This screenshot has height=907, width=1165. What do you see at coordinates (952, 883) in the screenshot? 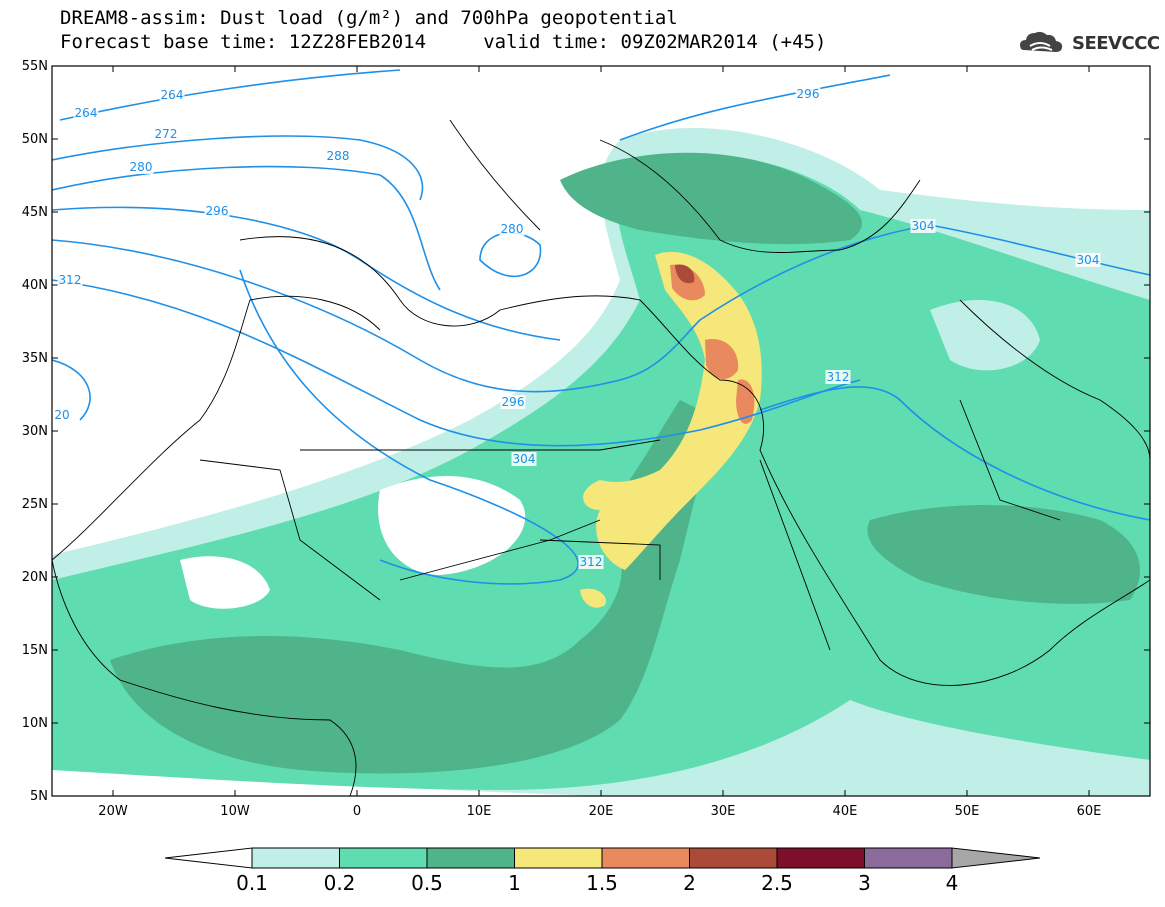
I see `colorbar-label: 4` at bounding box center [952, 883].